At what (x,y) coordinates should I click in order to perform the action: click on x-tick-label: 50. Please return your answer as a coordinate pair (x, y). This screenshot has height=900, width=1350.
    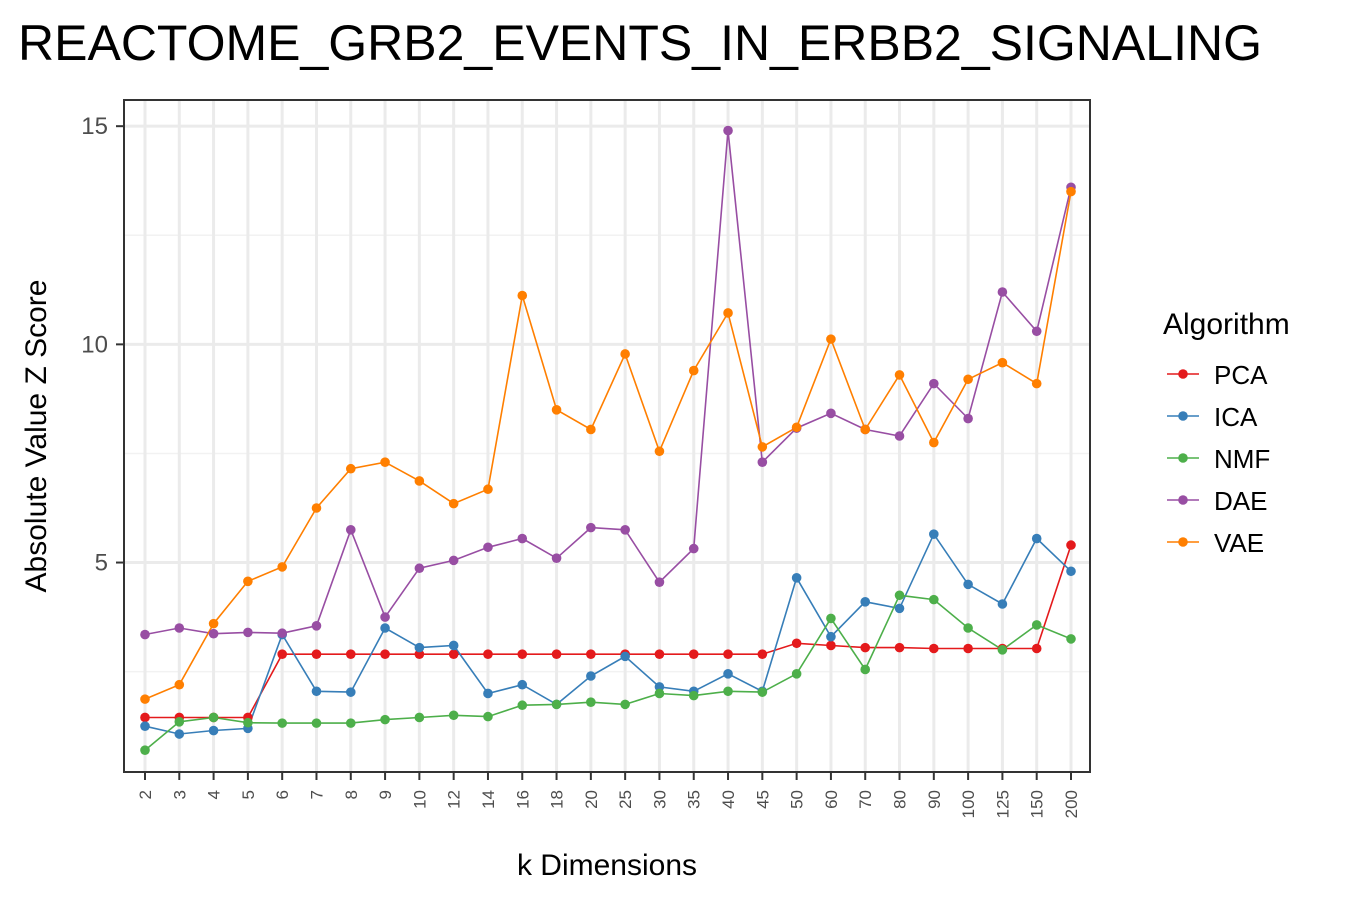
    Looking at the image, I should click on (797, 799).